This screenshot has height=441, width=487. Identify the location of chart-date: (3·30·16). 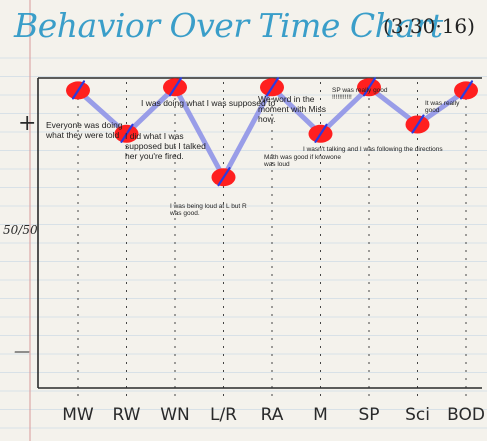
(429, 26).